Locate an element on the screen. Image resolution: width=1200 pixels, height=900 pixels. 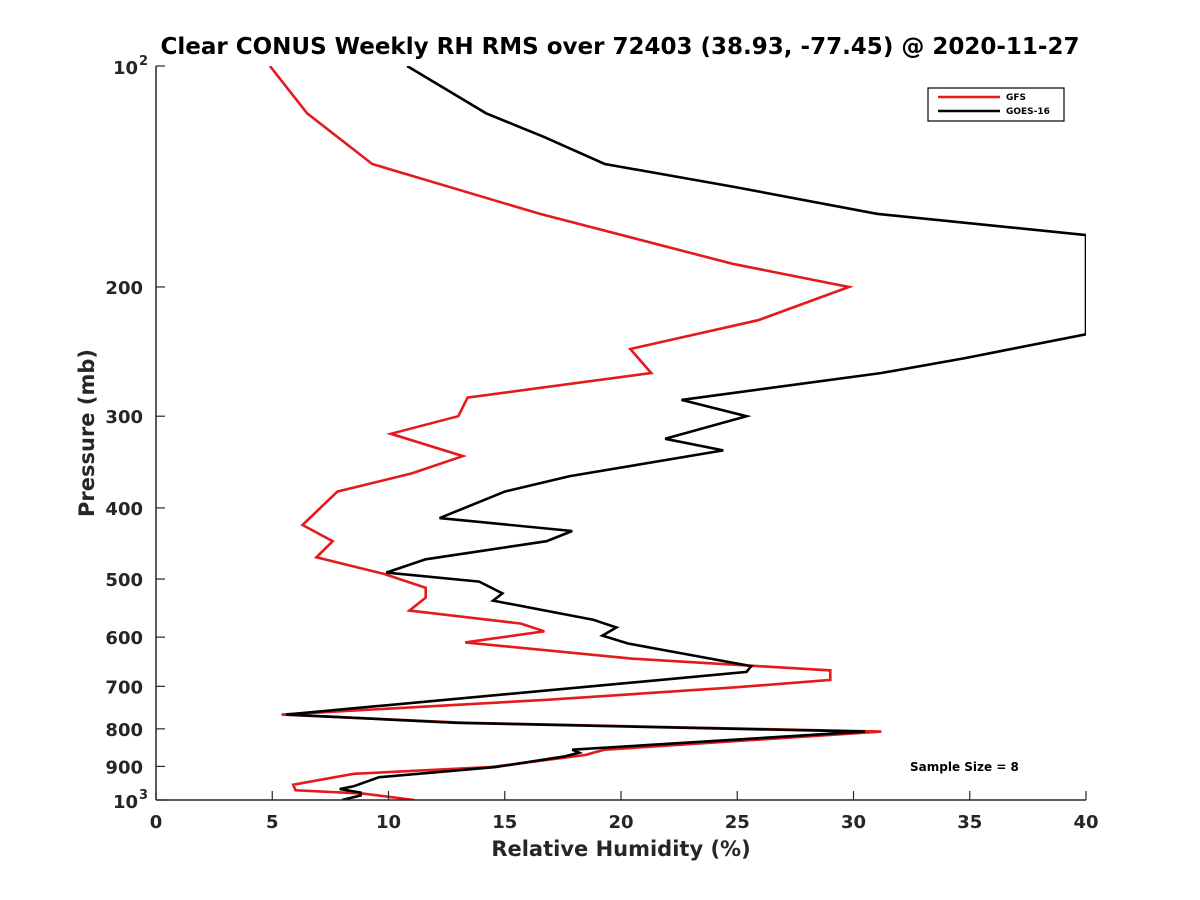
y-tick-exponent: 3 is located at coordinates (143, 795).